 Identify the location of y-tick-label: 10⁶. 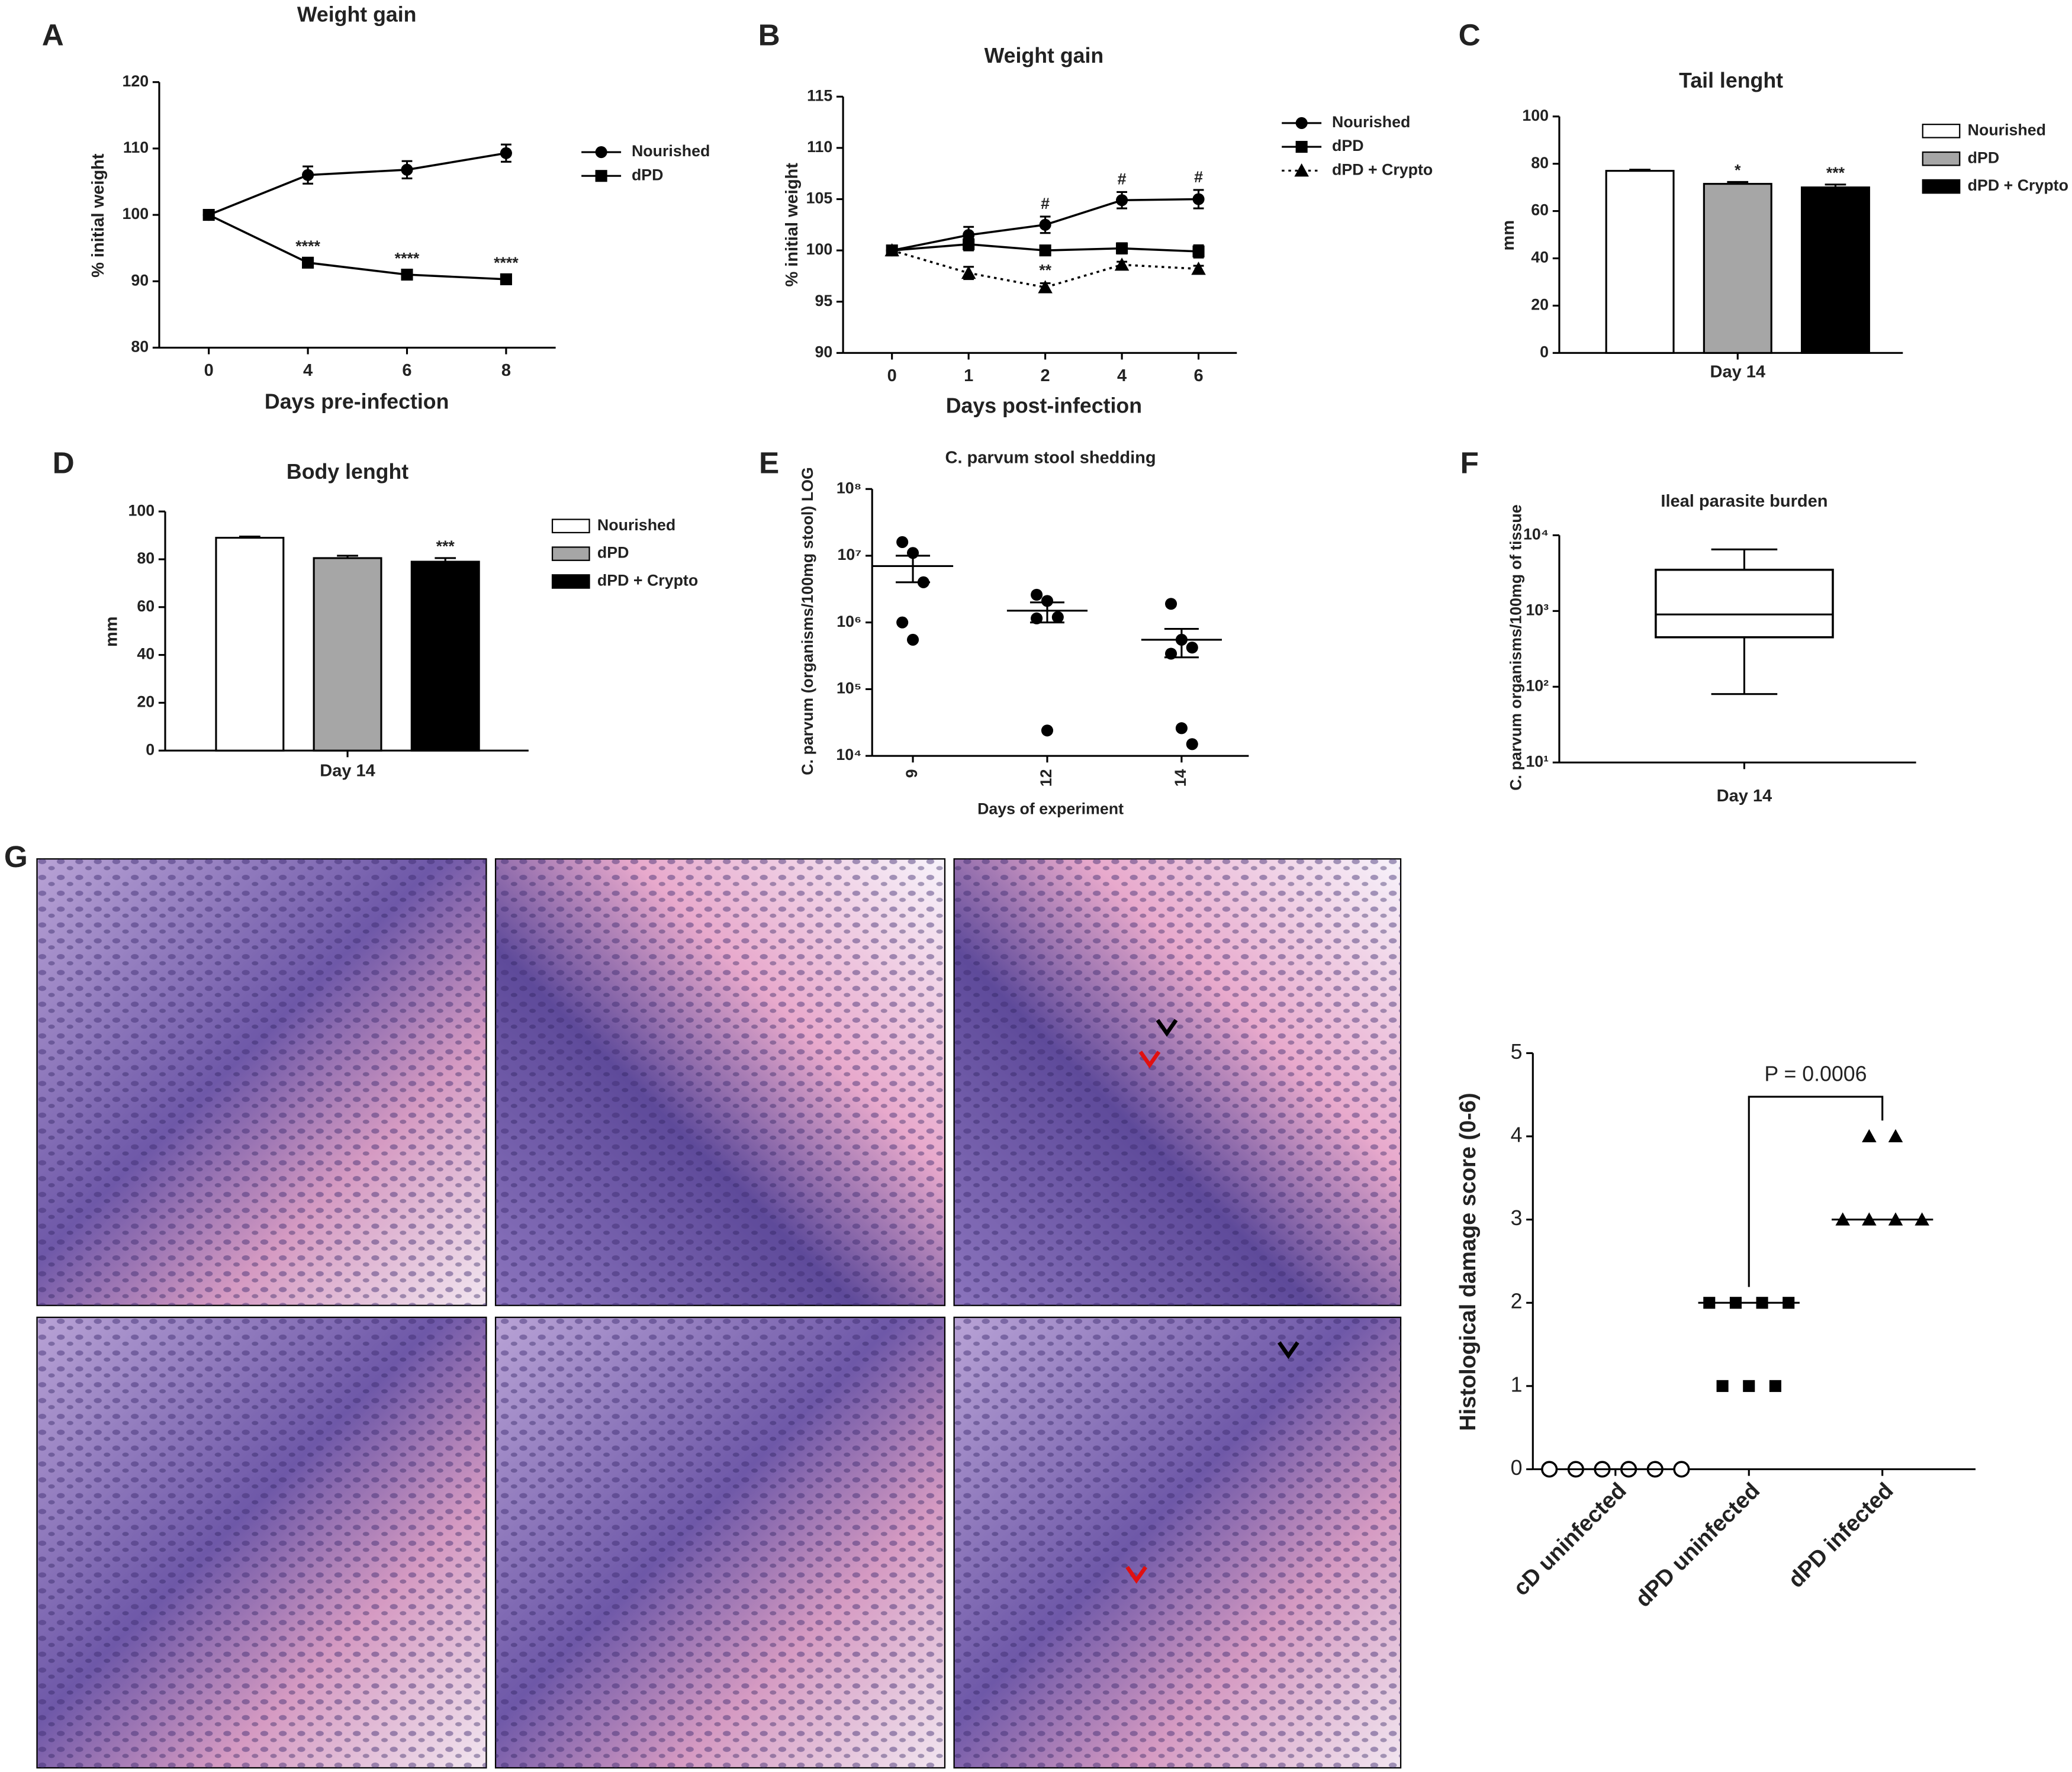
(848, 621).